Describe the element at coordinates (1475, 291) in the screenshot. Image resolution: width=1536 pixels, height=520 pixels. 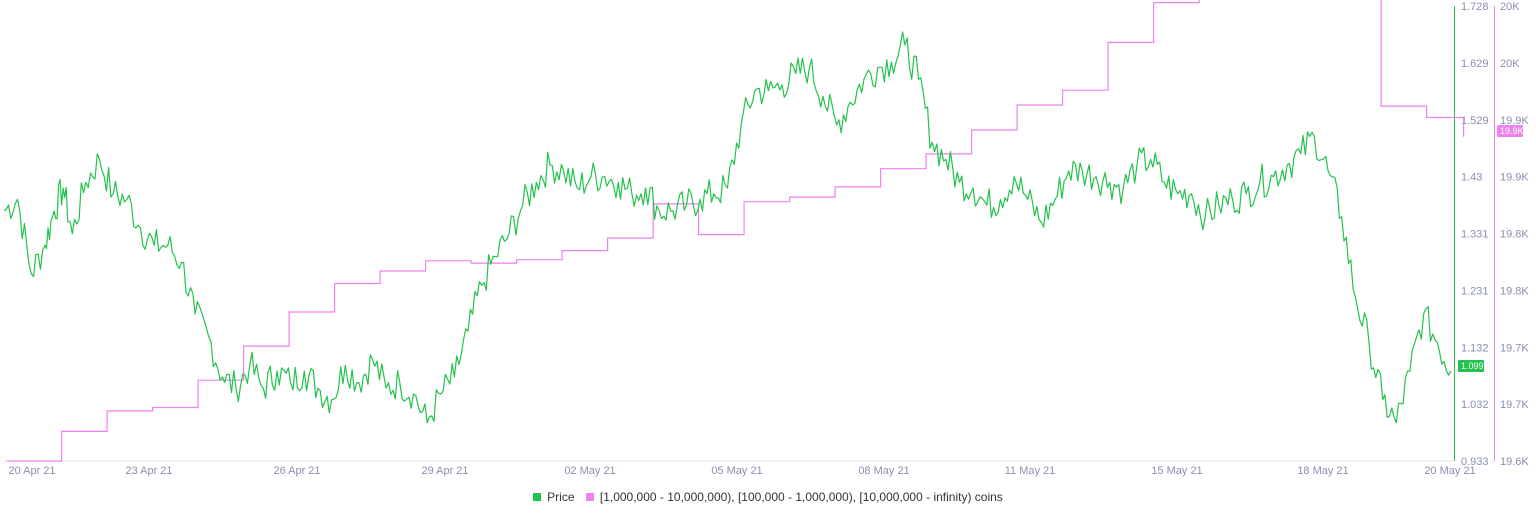
I see `y-left-tick-label: 1.231` at that location.